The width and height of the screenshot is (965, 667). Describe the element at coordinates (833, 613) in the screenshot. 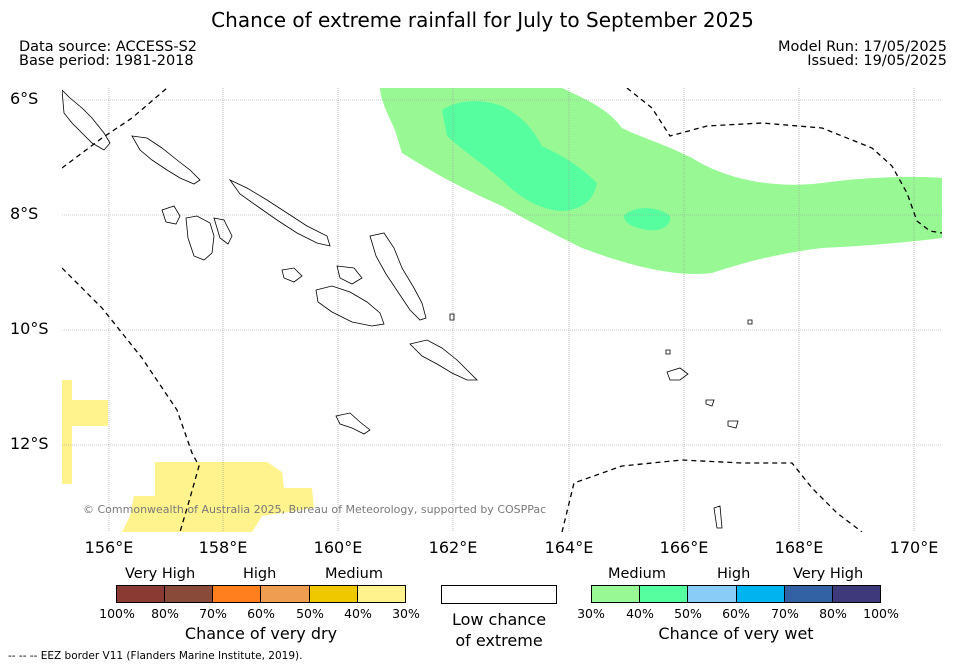

I see `wet-tick: 80%` at that location.